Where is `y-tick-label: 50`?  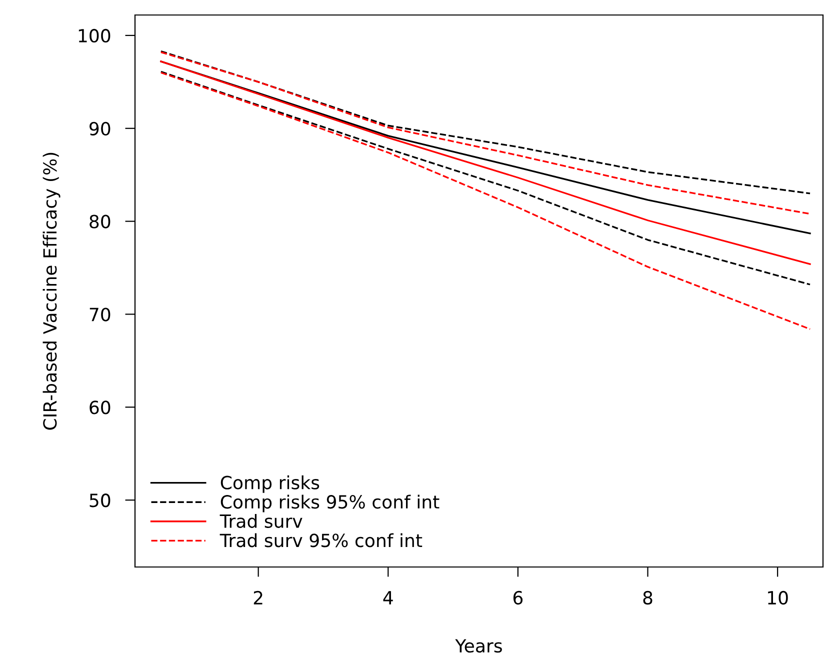
y-tick-label: 50 is located at coordinates (100, 501).